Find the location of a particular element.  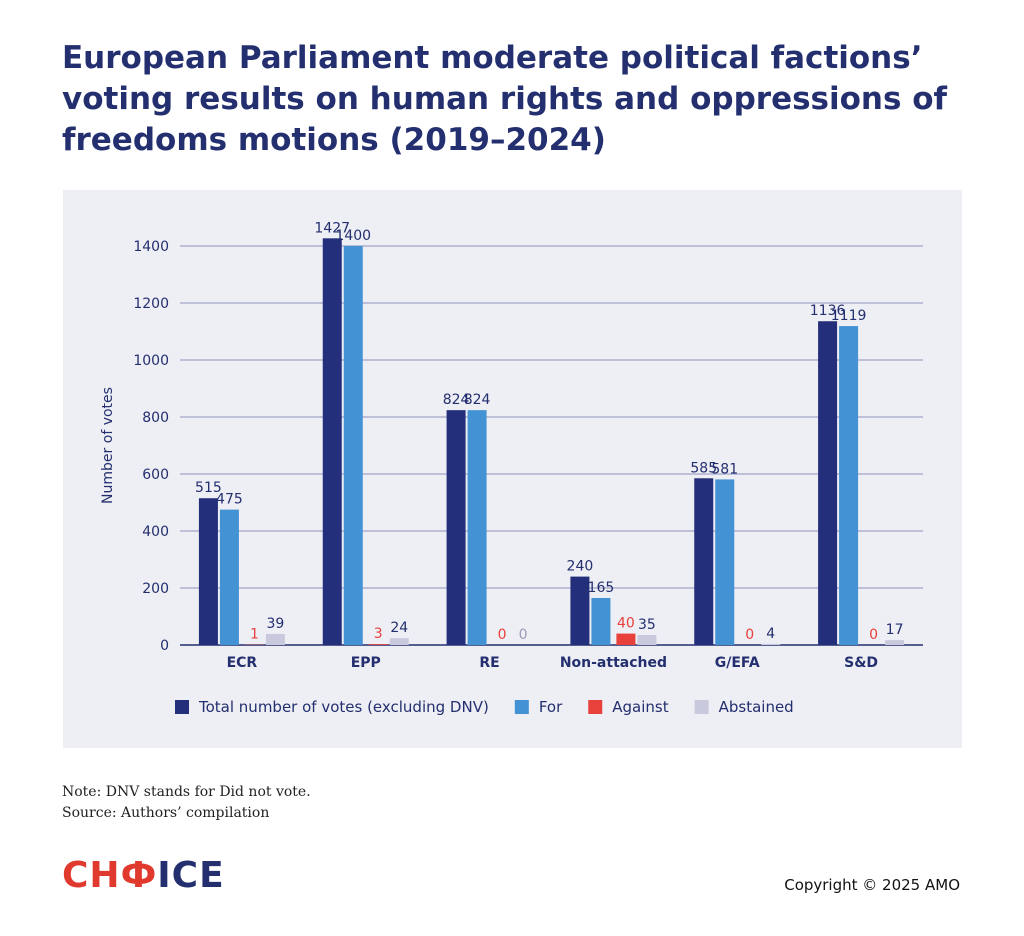

legend-label: Total number of votes (excluding DNV) is located at coordinates (343, 707).